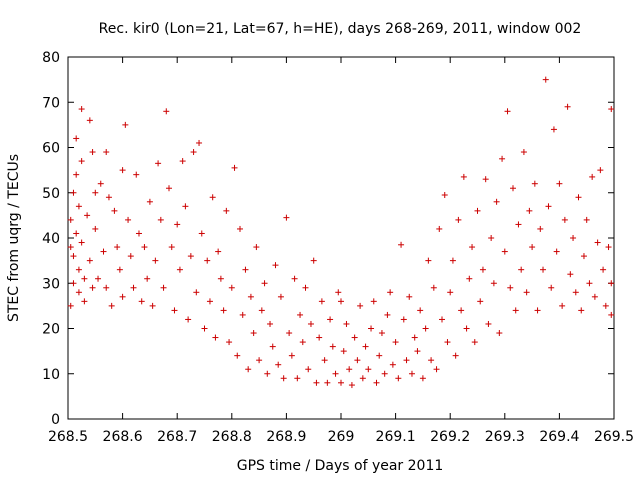  Describe the element at coordinates (51, 58) in the screenshot. I see `y-tick-label: 80` at that location.